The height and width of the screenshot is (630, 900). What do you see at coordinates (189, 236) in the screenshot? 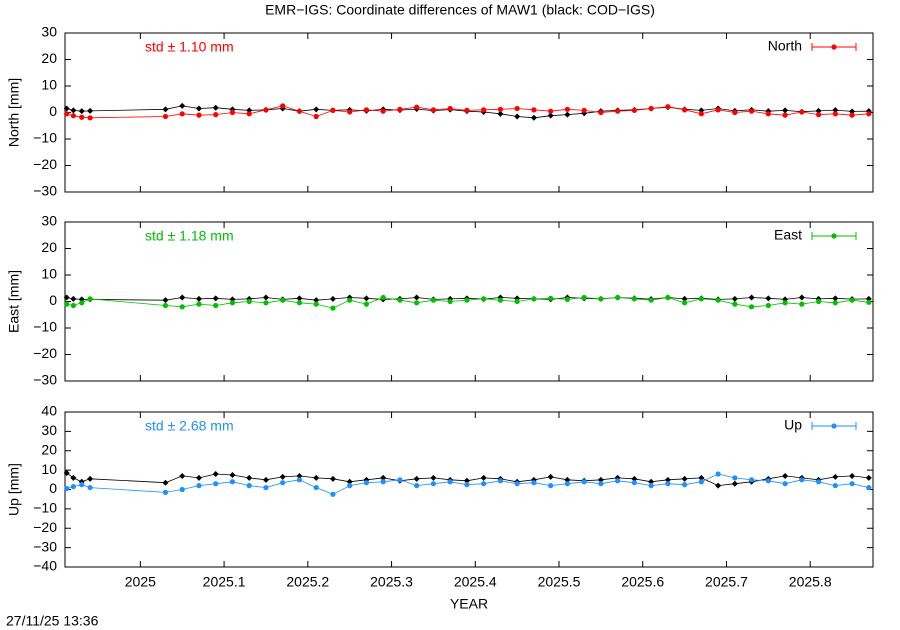
I see `annotation: std ± 1.18 mm` at bounding box center [189, 236].